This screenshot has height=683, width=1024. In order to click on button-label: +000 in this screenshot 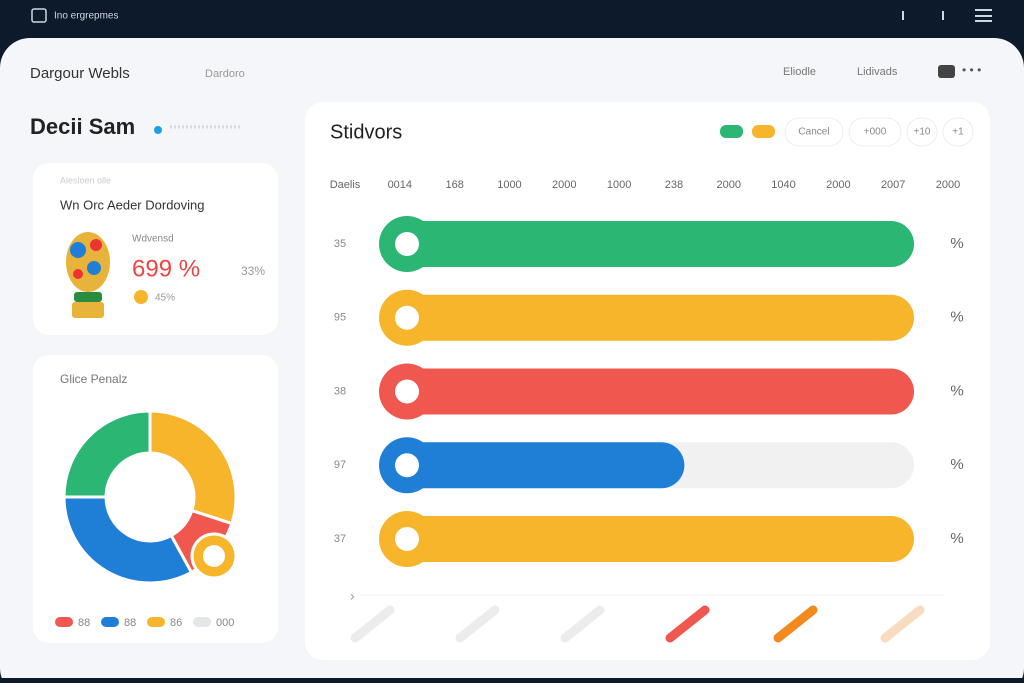, I will do `click(875, 132)`.